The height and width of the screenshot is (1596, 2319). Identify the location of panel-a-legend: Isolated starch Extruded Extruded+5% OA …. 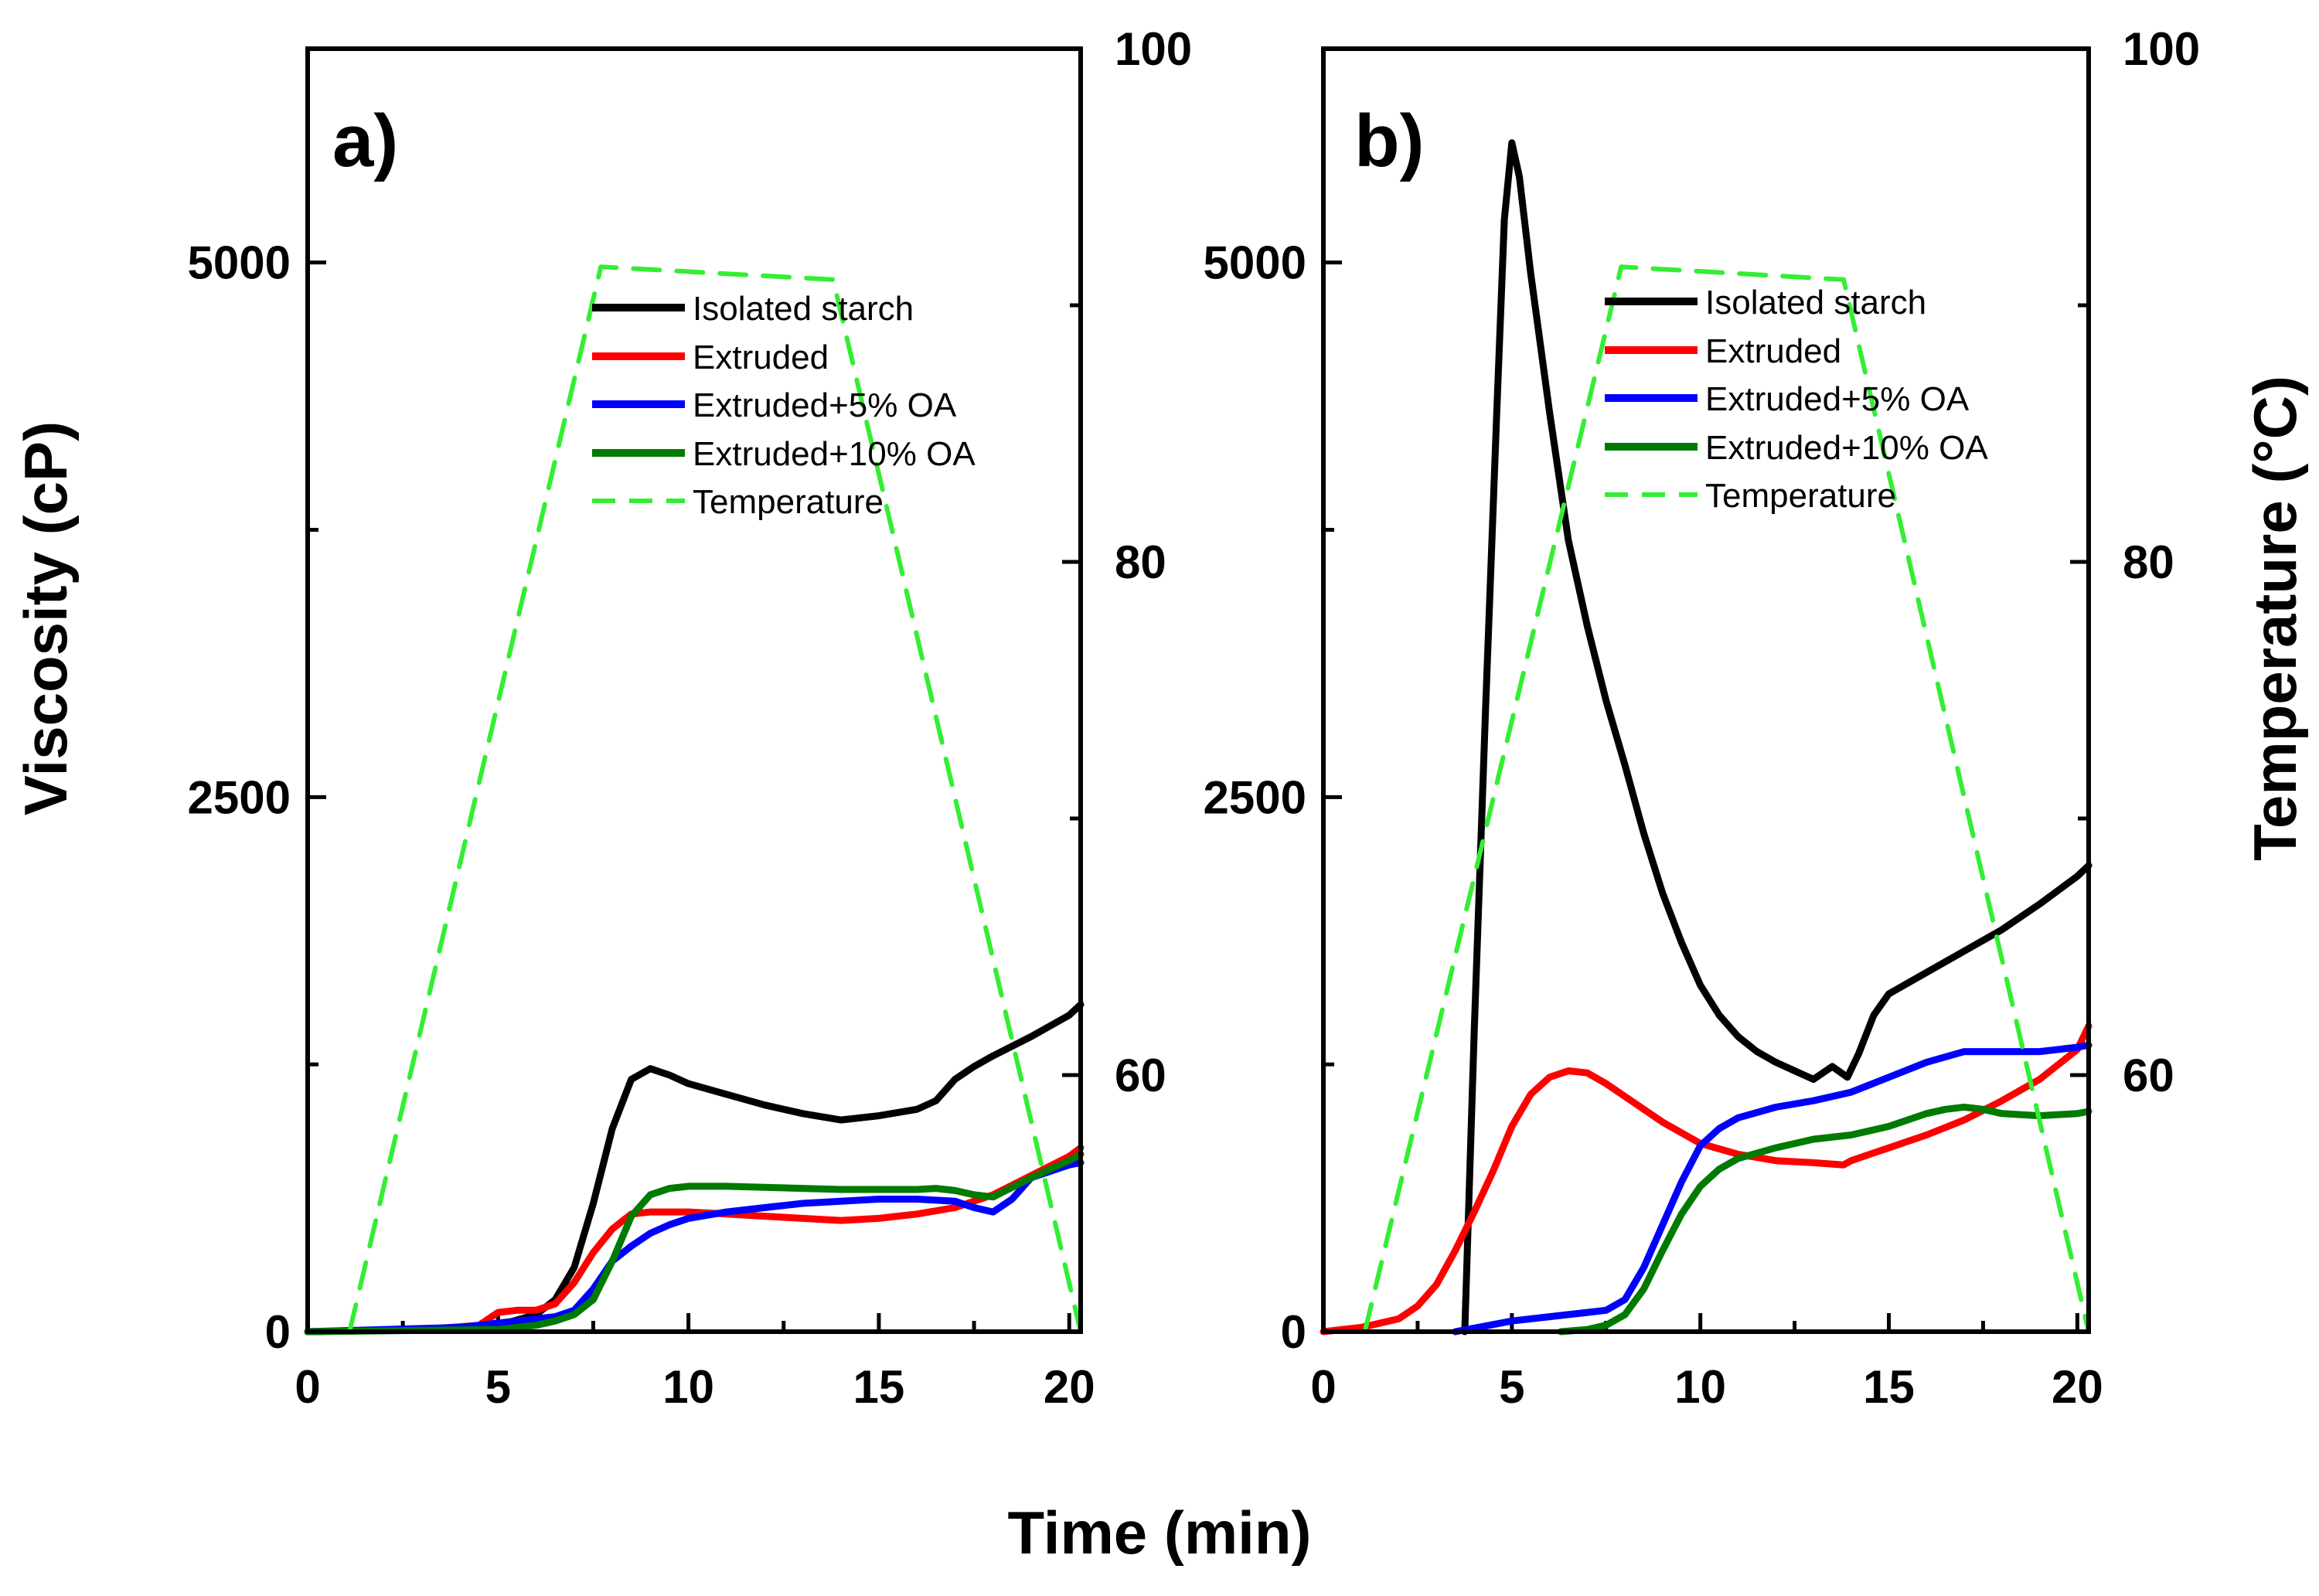
(784, 405).